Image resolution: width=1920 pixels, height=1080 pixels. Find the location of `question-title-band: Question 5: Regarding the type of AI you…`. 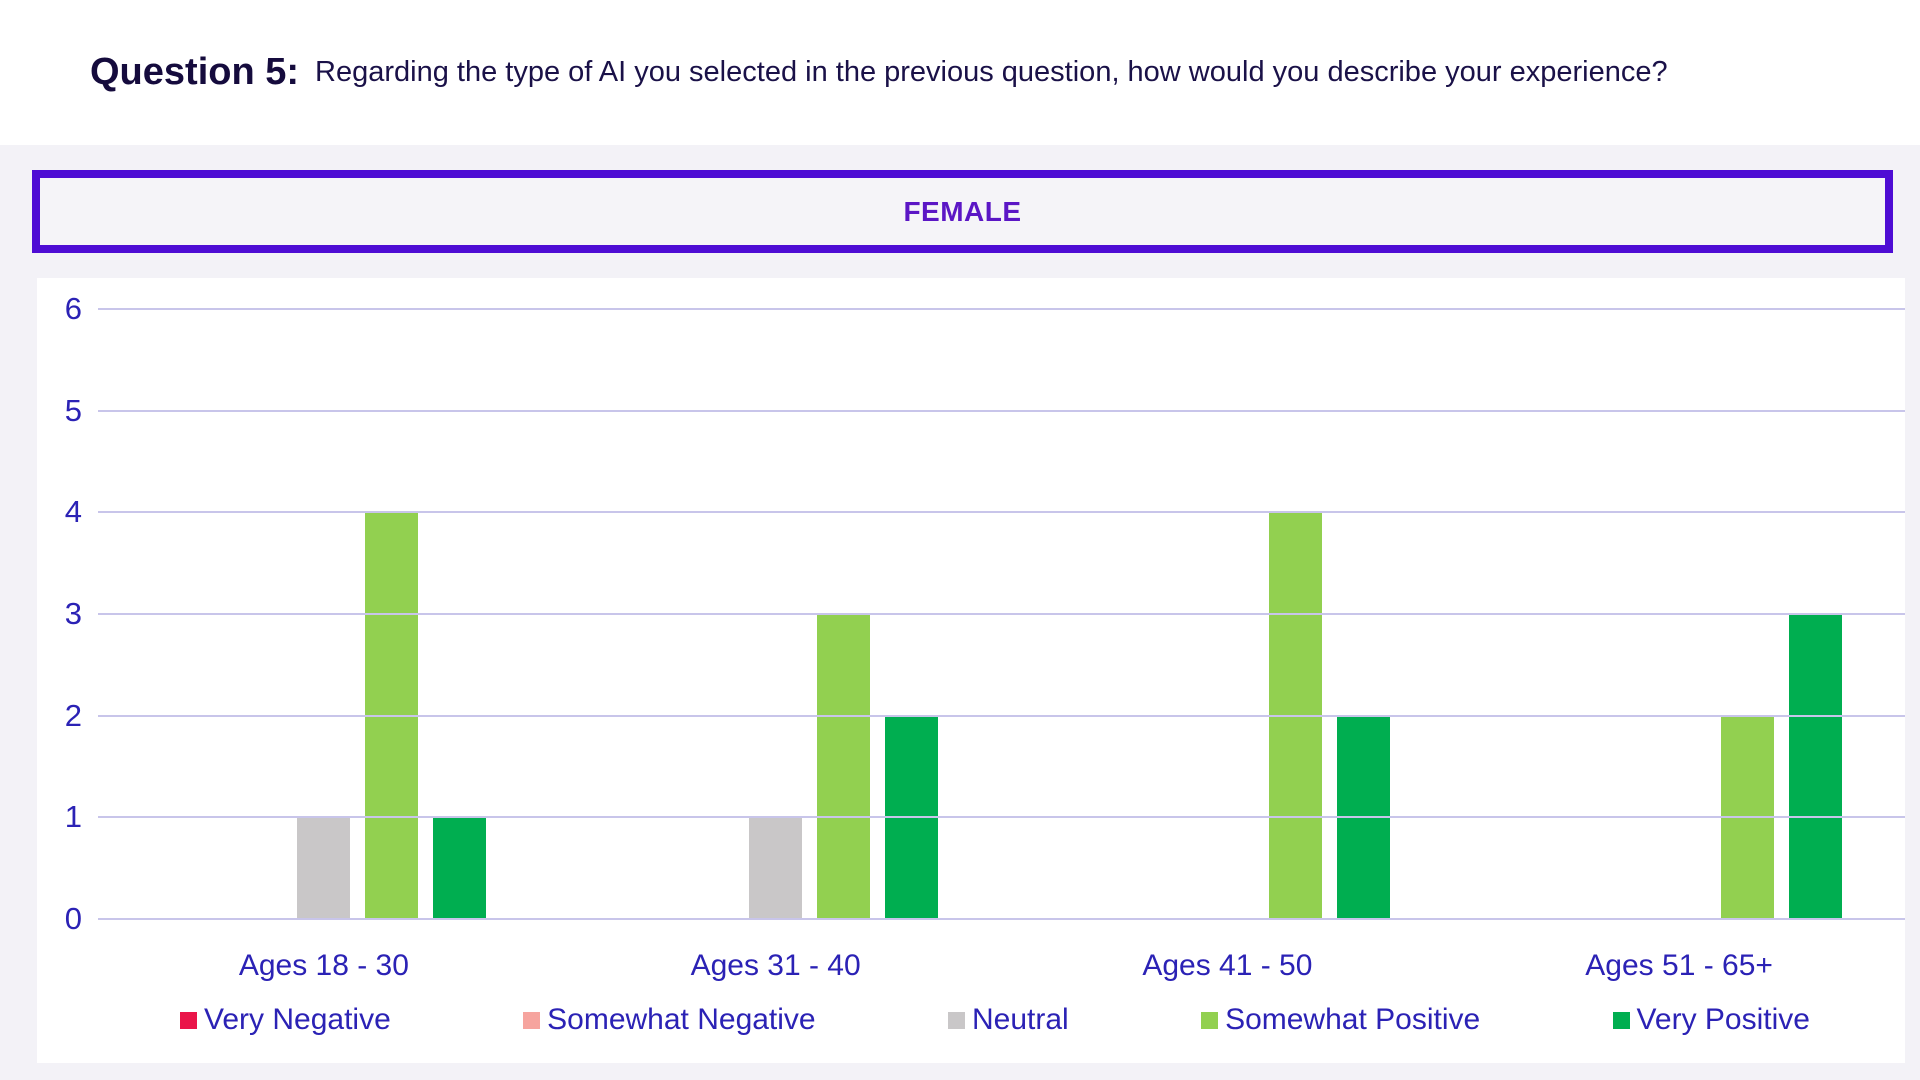

question-title-band: Question 5: Regarding the type of AI you… is located at coordinates (960, 72).